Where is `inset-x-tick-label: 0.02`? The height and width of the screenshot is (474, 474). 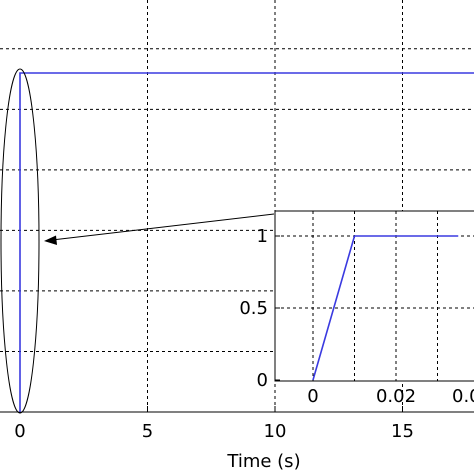
inset-x-tick-label: 0.02 is located at coordinates (396, 396).